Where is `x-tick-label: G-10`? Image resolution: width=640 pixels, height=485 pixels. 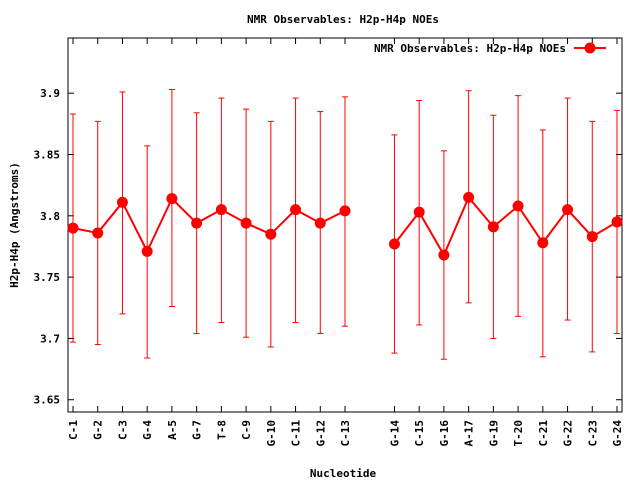
x-tick-label: G-10 is located at coordinates (271, 433).